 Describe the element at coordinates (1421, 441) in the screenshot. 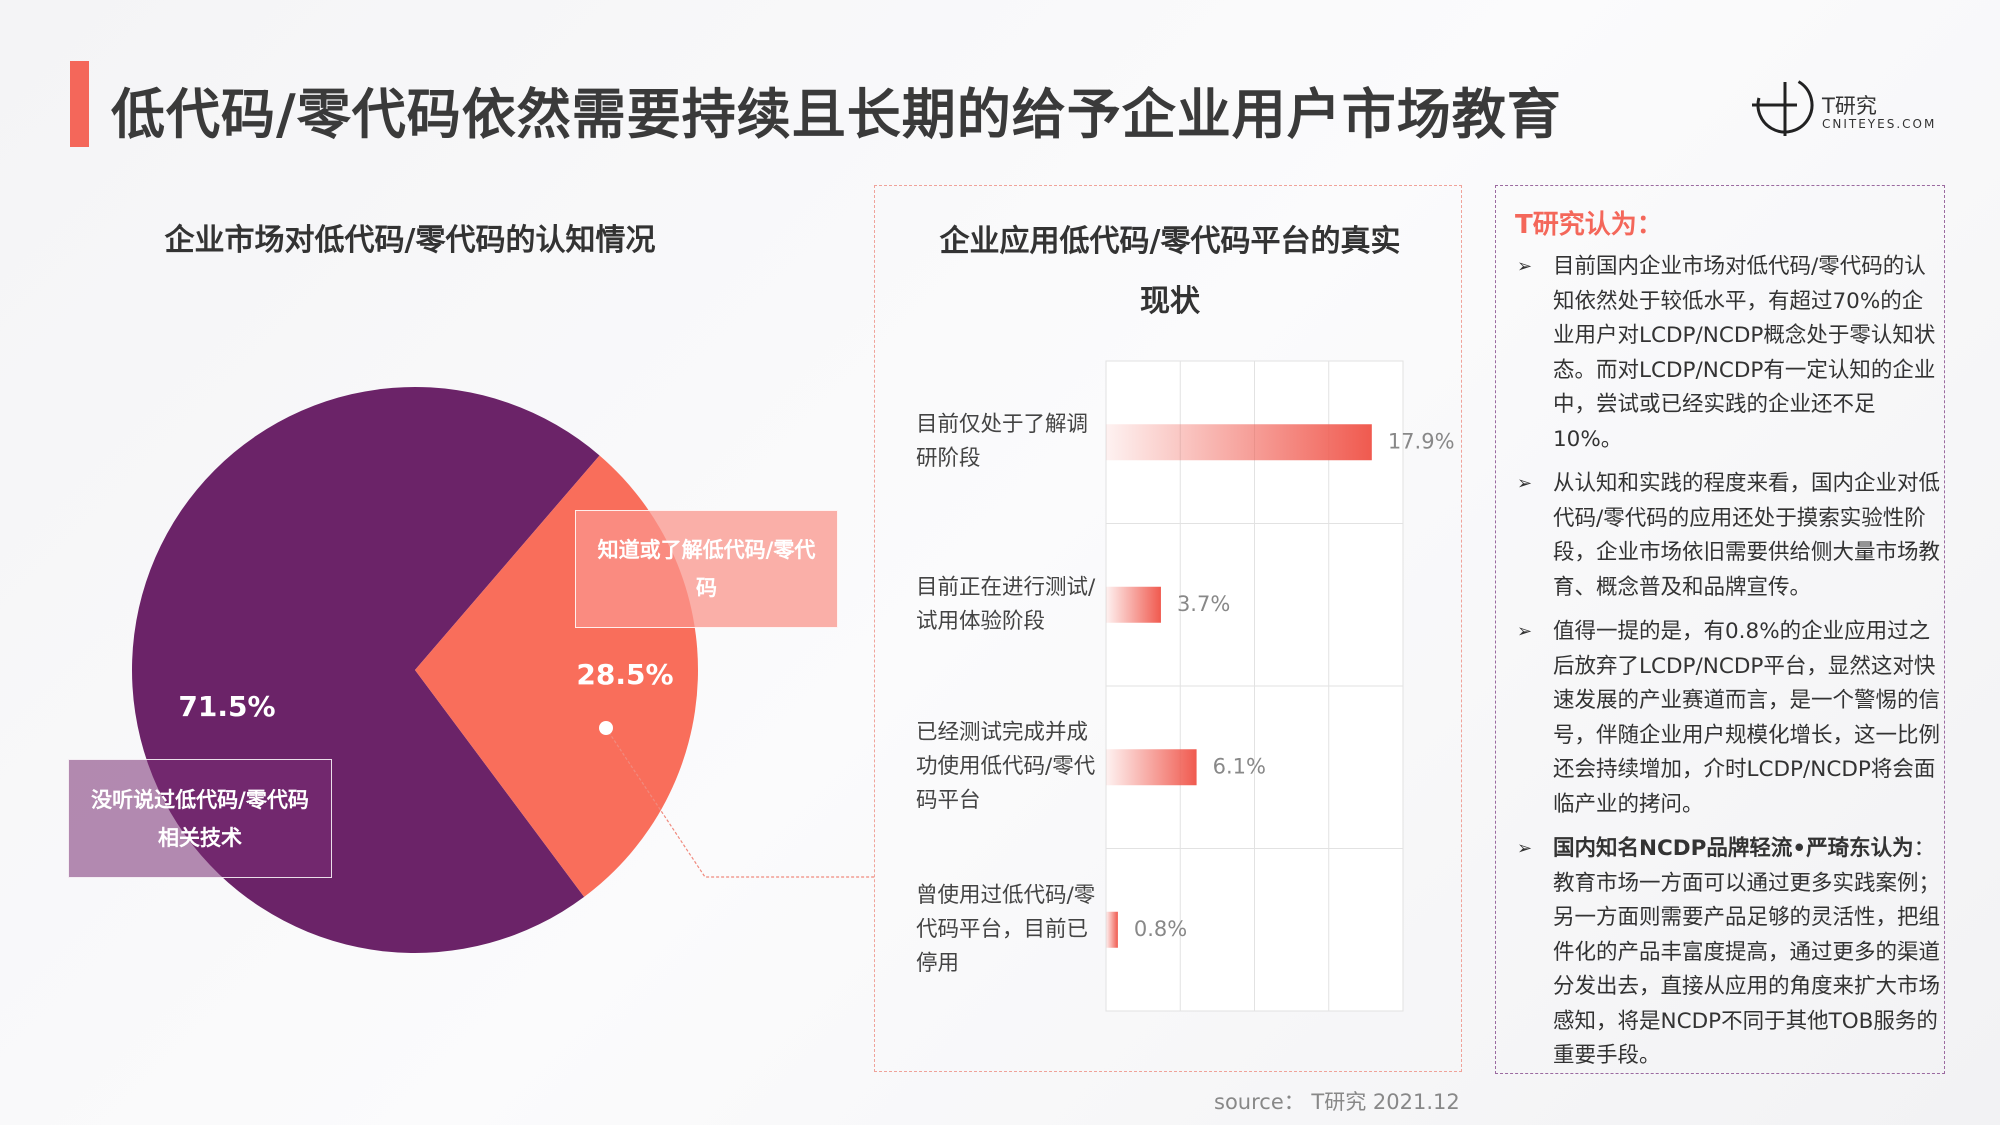

I see `value-label: 17.9%` at that location.